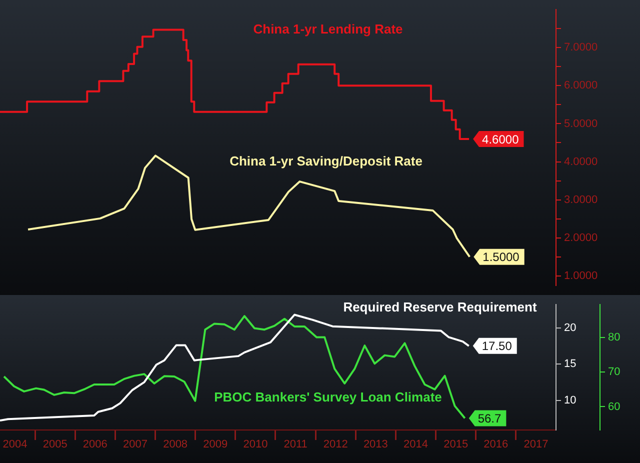  Describe the element at coordinates (581, 276) in the screenshot. I see `y-tick-label: 1.0000` at that location.